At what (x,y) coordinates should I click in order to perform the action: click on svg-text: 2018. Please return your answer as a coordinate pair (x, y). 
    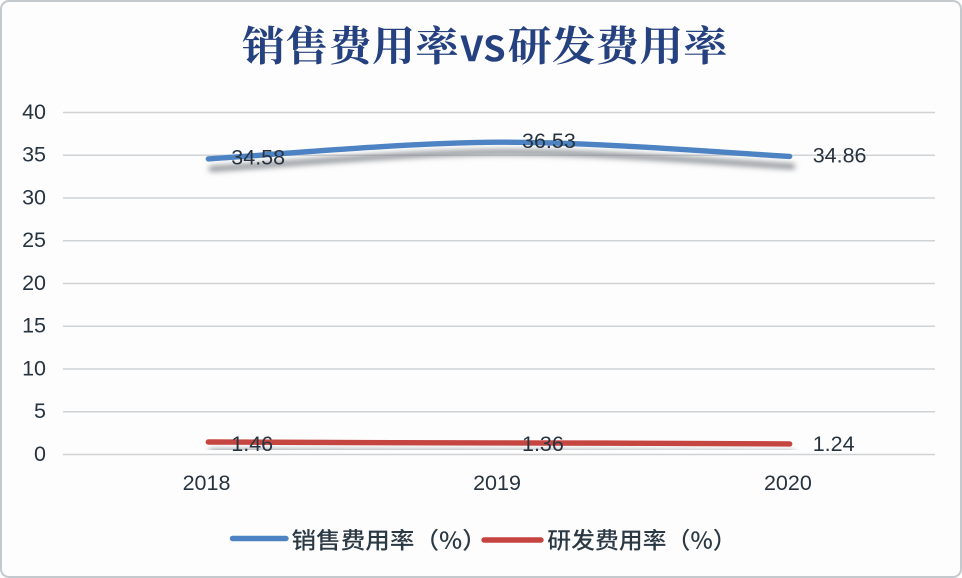
    Looking at the image, I should click on (207, 483).